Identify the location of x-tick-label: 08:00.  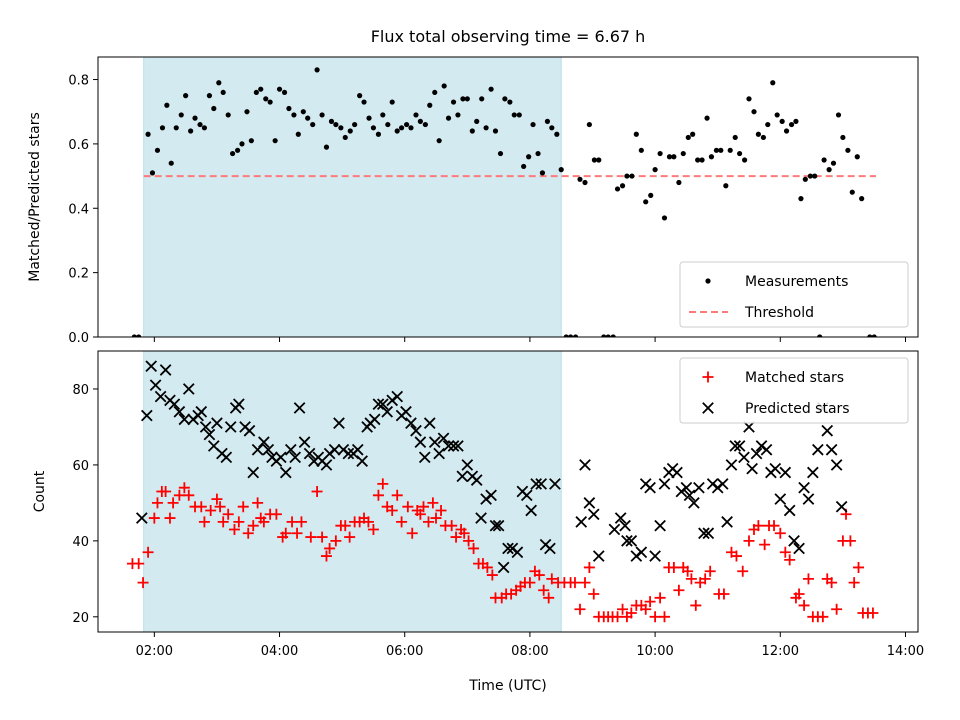
(529, 651).